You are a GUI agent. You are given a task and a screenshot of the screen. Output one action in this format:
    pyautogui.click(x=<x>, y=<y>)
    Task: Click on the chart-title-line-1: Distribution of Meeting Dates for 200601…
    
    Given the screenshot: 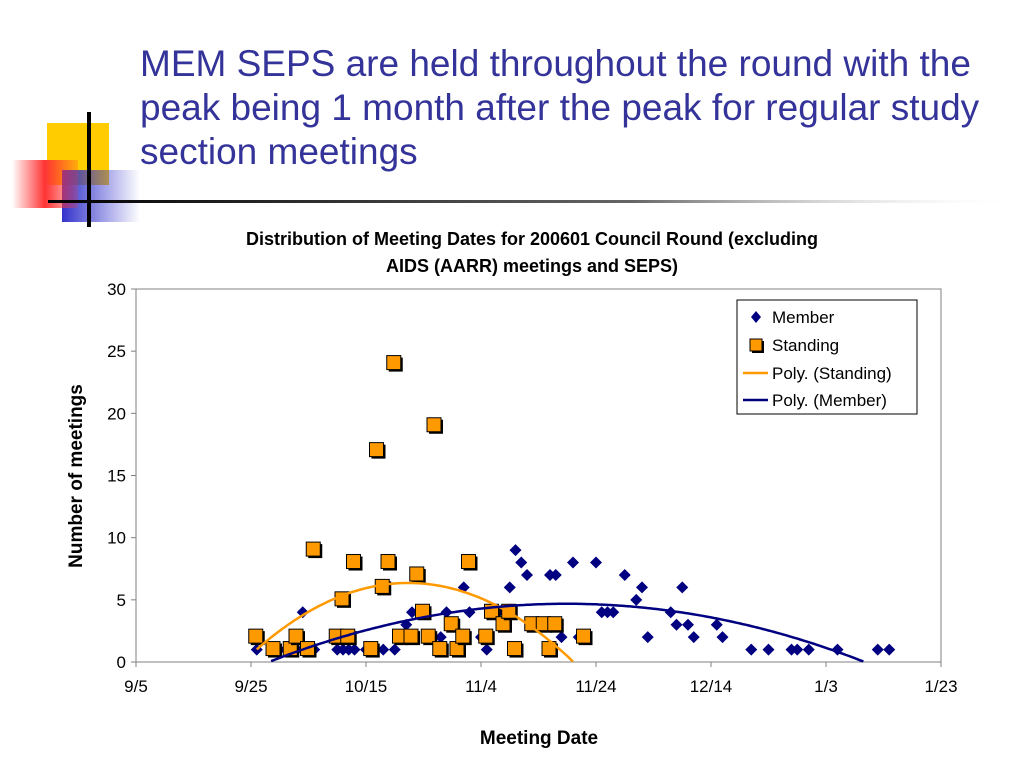 What is the action you would take?
    pyautogui.click(x=532, y=239)
    